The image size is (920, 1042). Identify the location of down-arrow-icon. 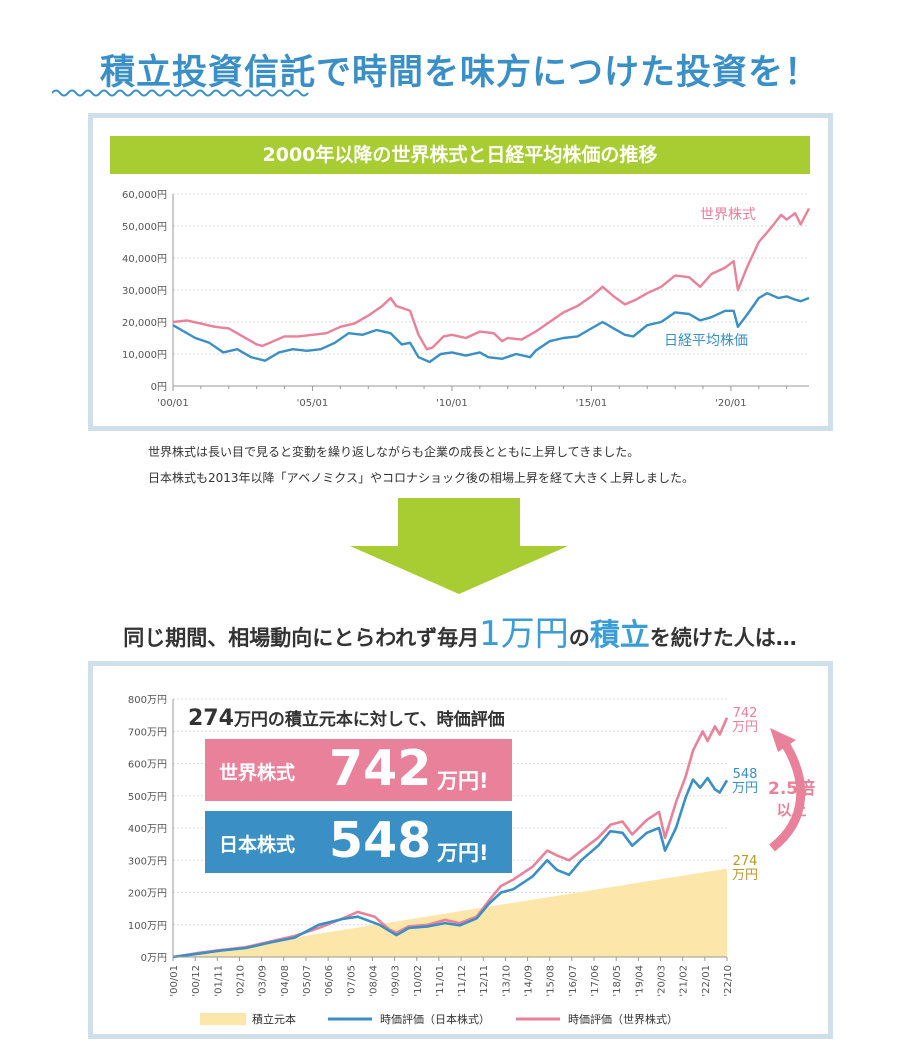
(459, 546).